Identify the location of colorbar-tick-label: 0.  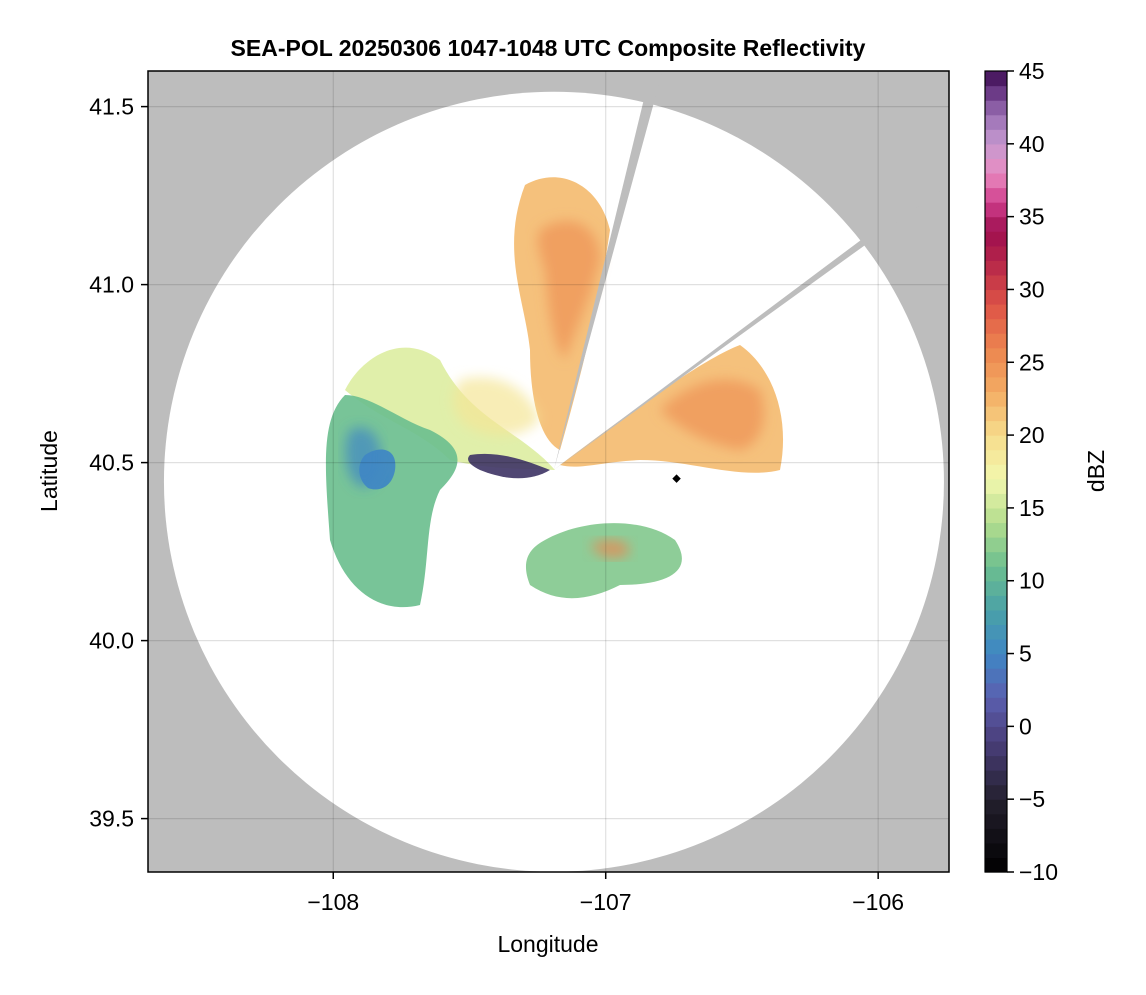
(1025, 726).